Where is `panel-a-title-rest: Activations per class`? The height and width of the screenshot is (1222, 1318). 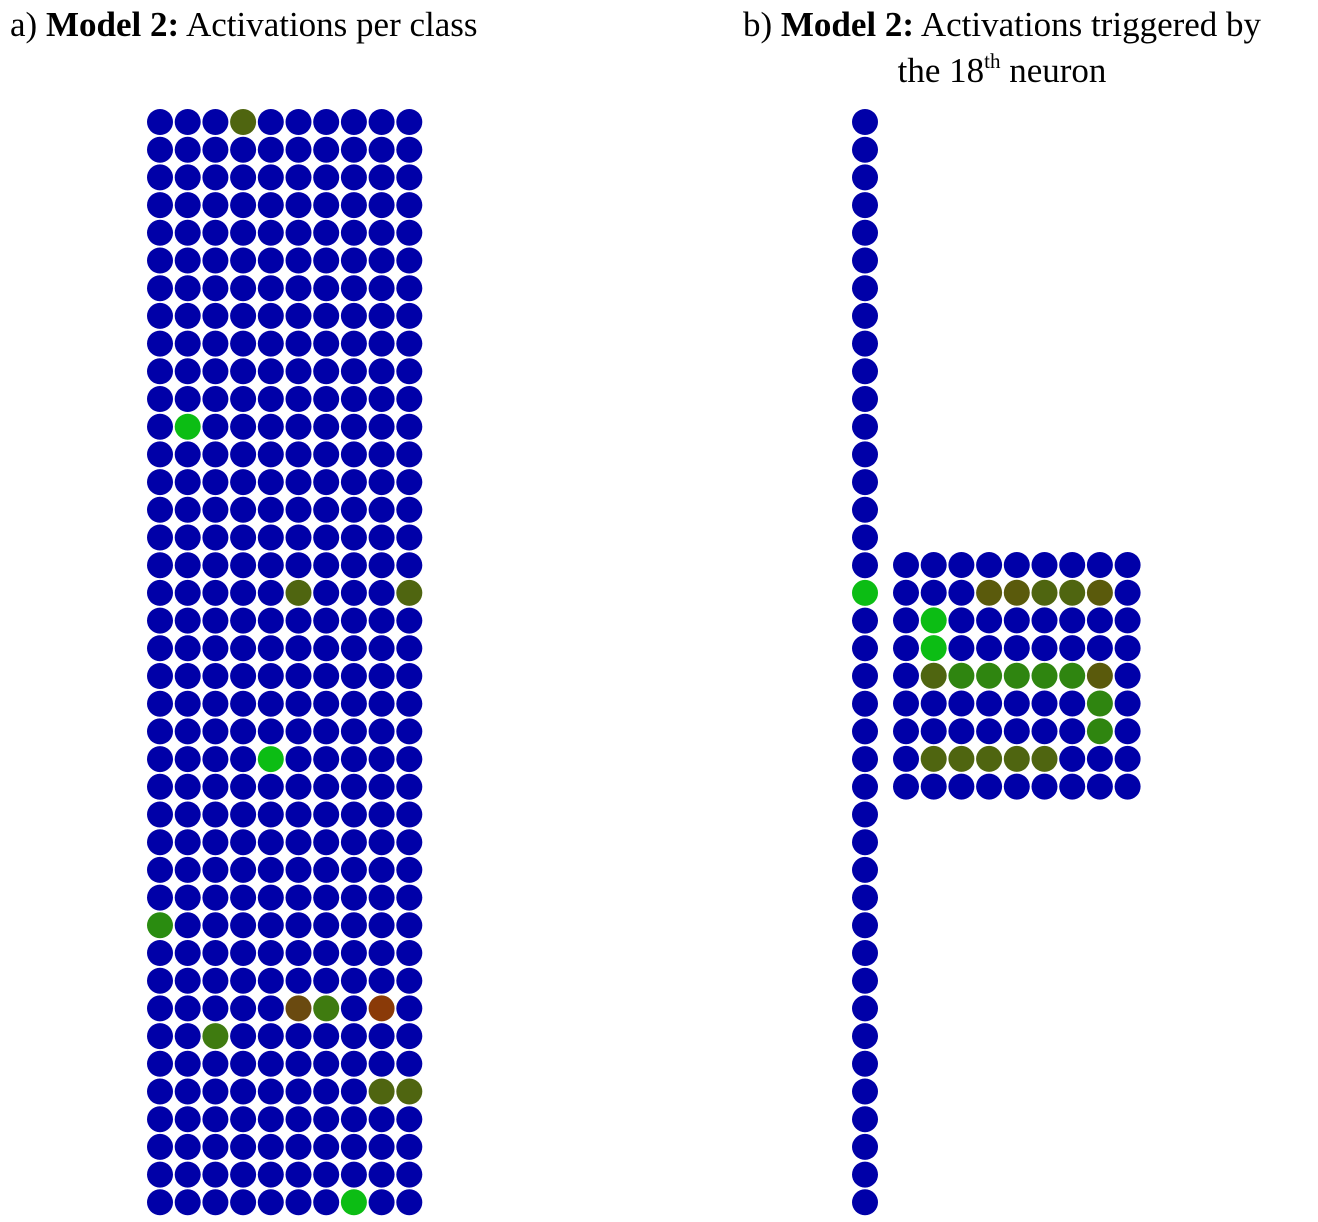 panel-a-title-rest: Activations per class is located at coordinates (328, 24).